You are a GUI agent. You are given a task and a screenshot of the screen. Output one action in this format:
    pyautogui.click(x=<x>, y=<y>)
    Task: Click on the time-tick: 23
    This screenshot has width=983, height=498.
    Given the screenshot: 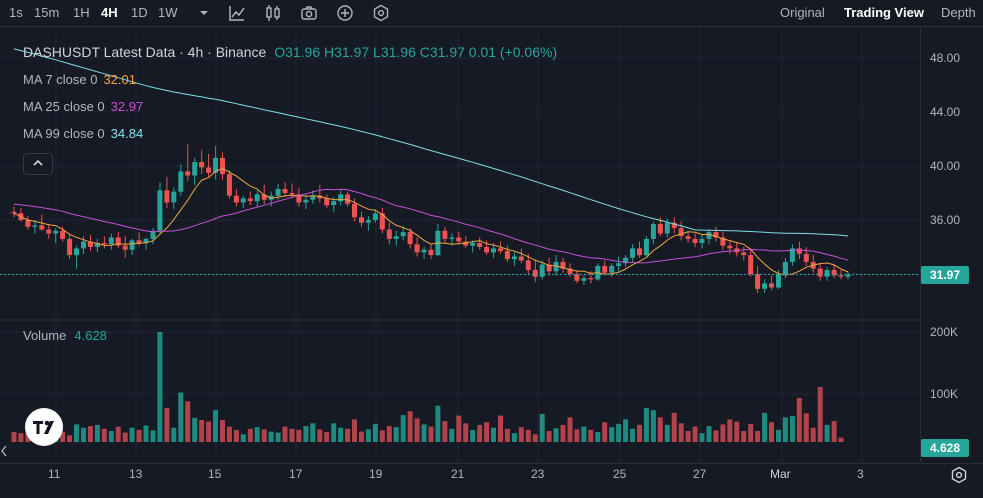 What is the action you would take?
    pyautogui.click(x=538, y=474)
    